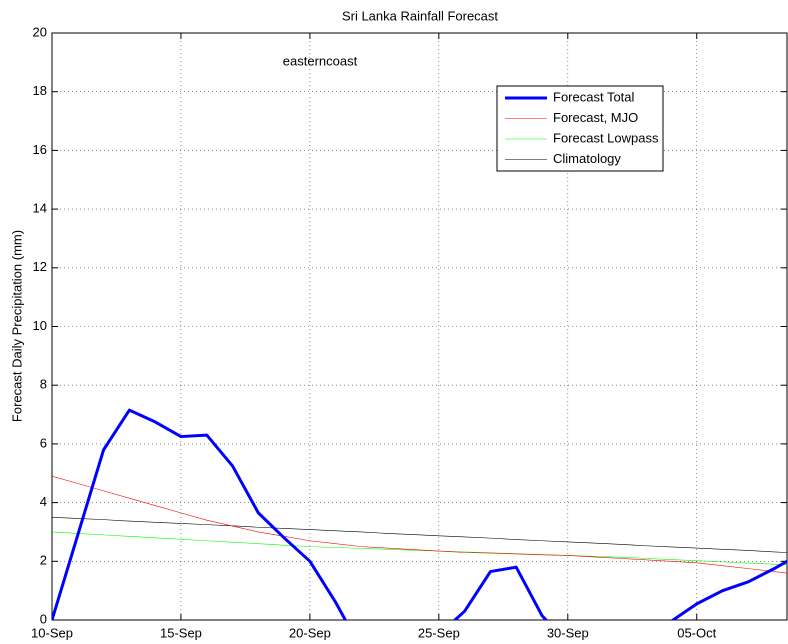 Image resolution: width=788 pixels, height=644 pixels. What do you see at coordinates (40, 266) in the screenshot?
I see `y-tick-label: 12` at bounding box center [40, 266].